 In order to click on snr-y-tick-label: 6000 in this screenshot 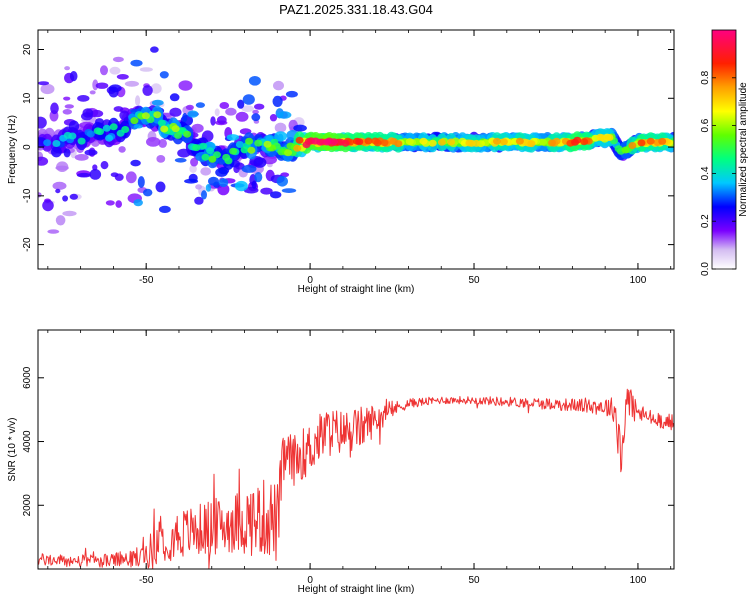, I will do `click(27, 377)`.